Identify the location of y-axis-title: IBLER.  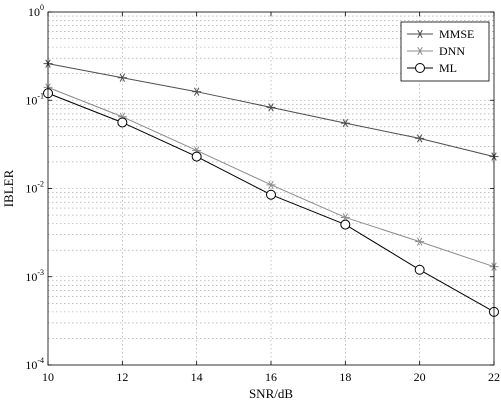
(8, 188).